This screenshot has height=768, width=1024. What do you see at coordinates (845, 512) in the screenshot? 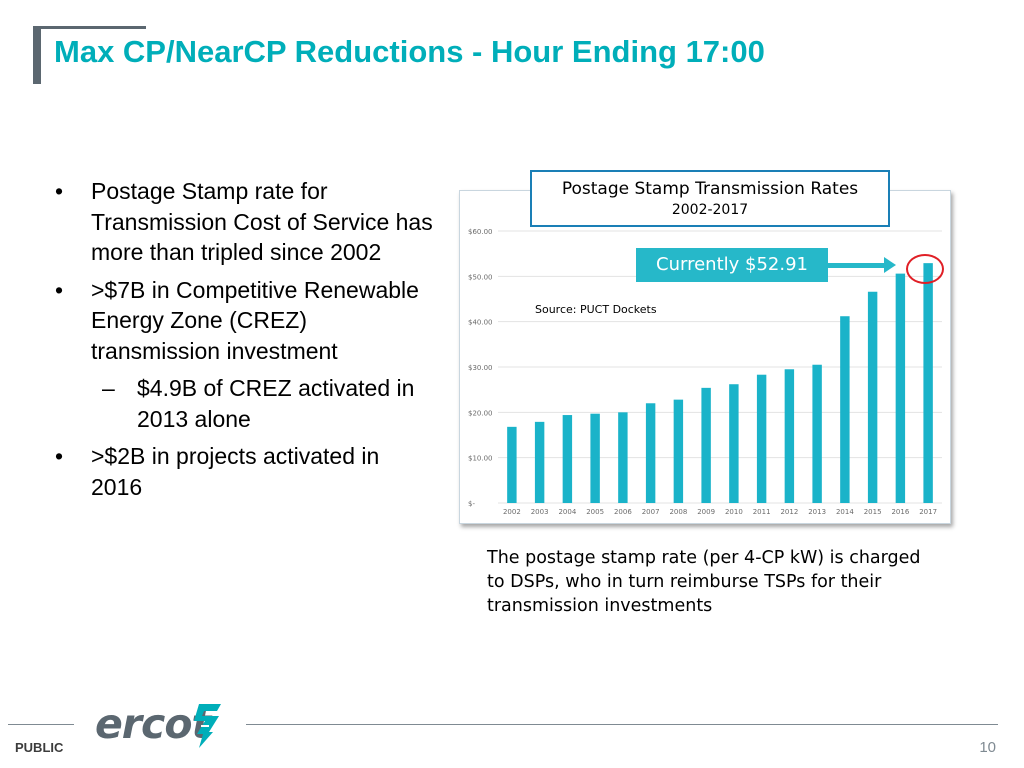
I see `x-tick-label: 2014` at bounding box center [845, 512].